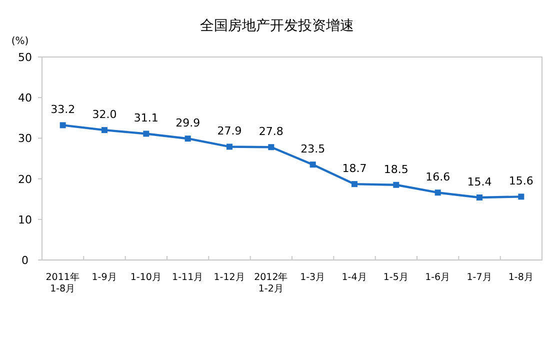 Image resolution: width=554 pixels, height=337 pixels. What do you see at coordinates (396, 277) in the screenshot?
I see `x-tick-label: 1-5月` at bounding box center [396, 277].